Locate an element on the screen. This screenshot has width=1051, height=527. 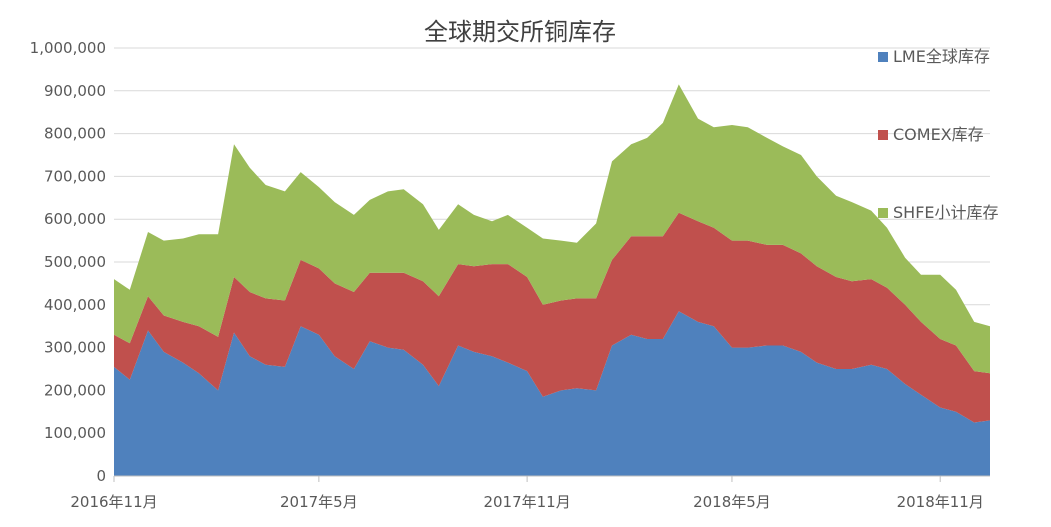
y-tick-label: 400,000 is located at coordinates (75, 305).